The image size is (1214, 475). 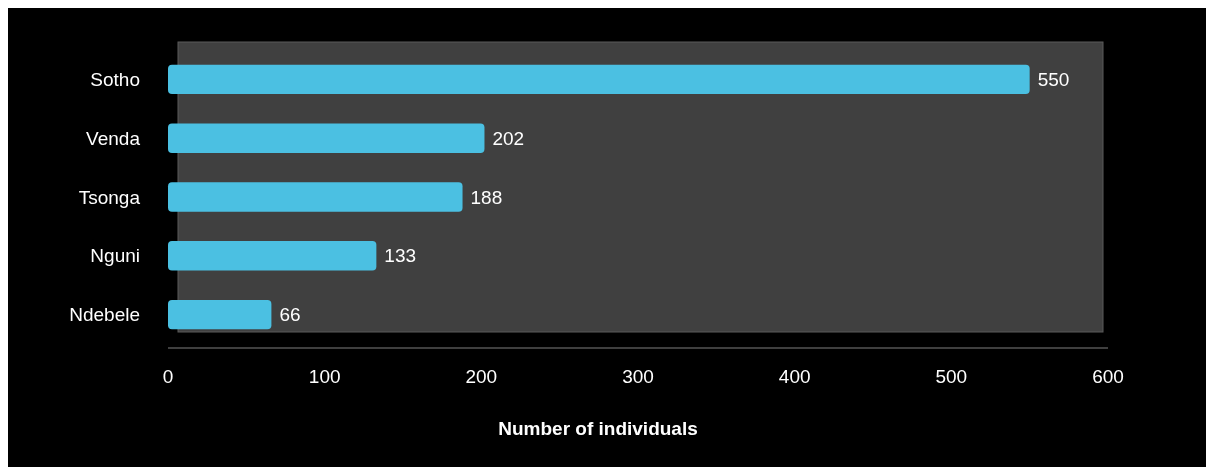 What do you see at coordinates (1053, 80) in the screenshot?
I see `data-label: 550` at bounding box center [1053, 80].